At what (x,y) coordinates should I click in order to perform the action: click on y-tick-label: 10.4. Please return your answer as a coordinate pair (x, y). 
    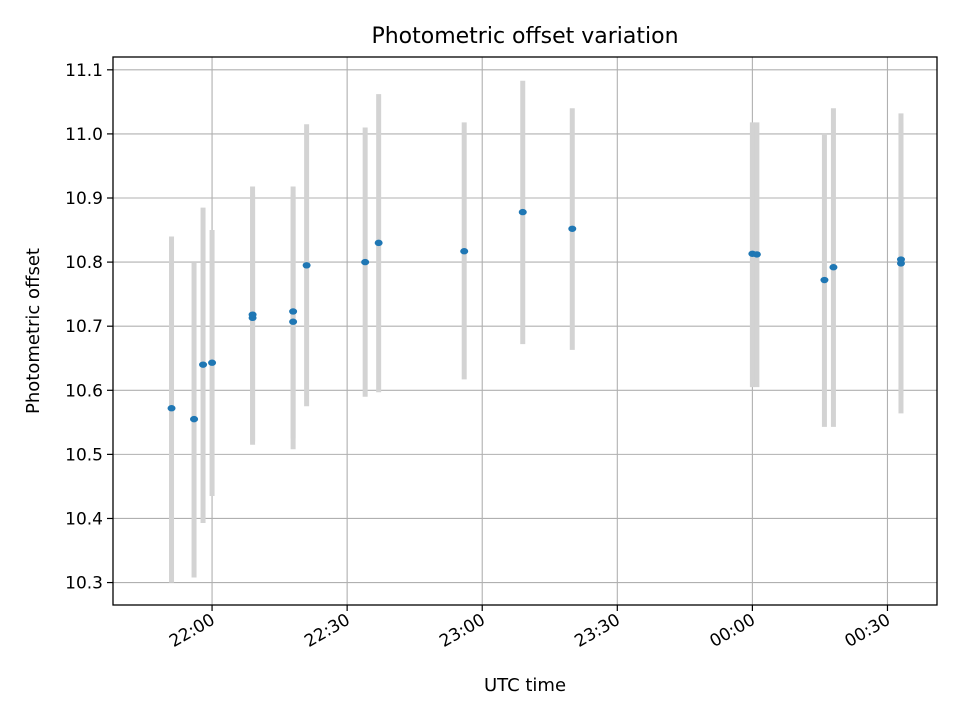
    Looking at the image, I should click on (84, 519).